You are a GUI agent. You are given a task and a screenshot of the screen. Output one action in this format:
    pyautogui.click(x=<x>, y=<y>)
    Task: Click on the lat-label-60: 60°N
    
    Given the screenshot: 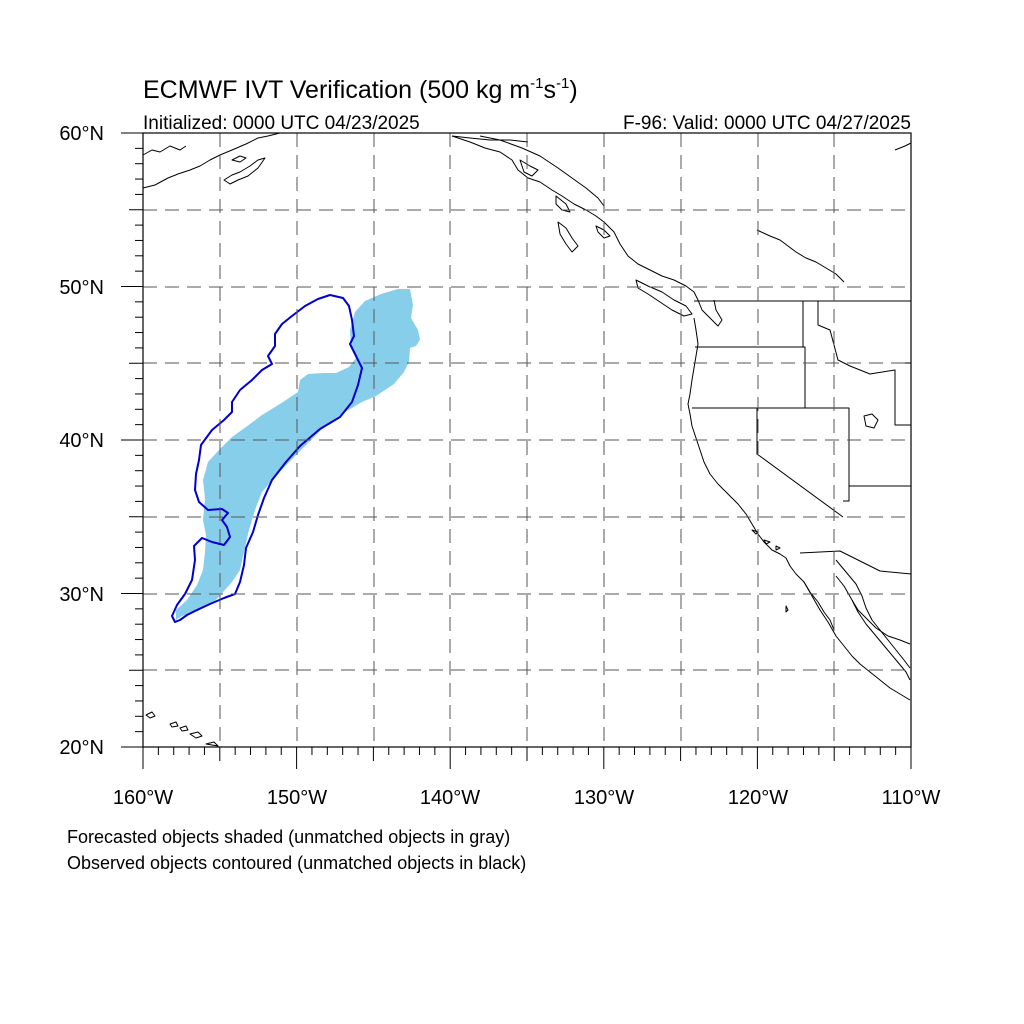 What is the action you would take?
    pyautogui.click(x=81, y=134)
    